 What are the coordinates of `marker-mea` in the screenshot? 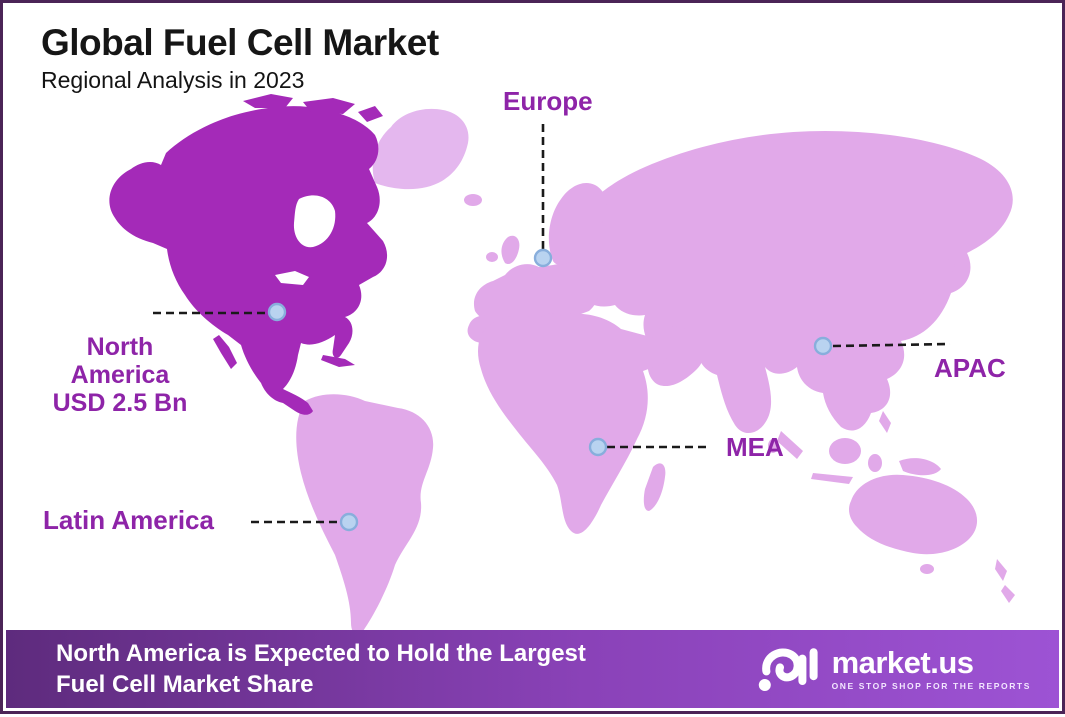 It's located at (598, 447).